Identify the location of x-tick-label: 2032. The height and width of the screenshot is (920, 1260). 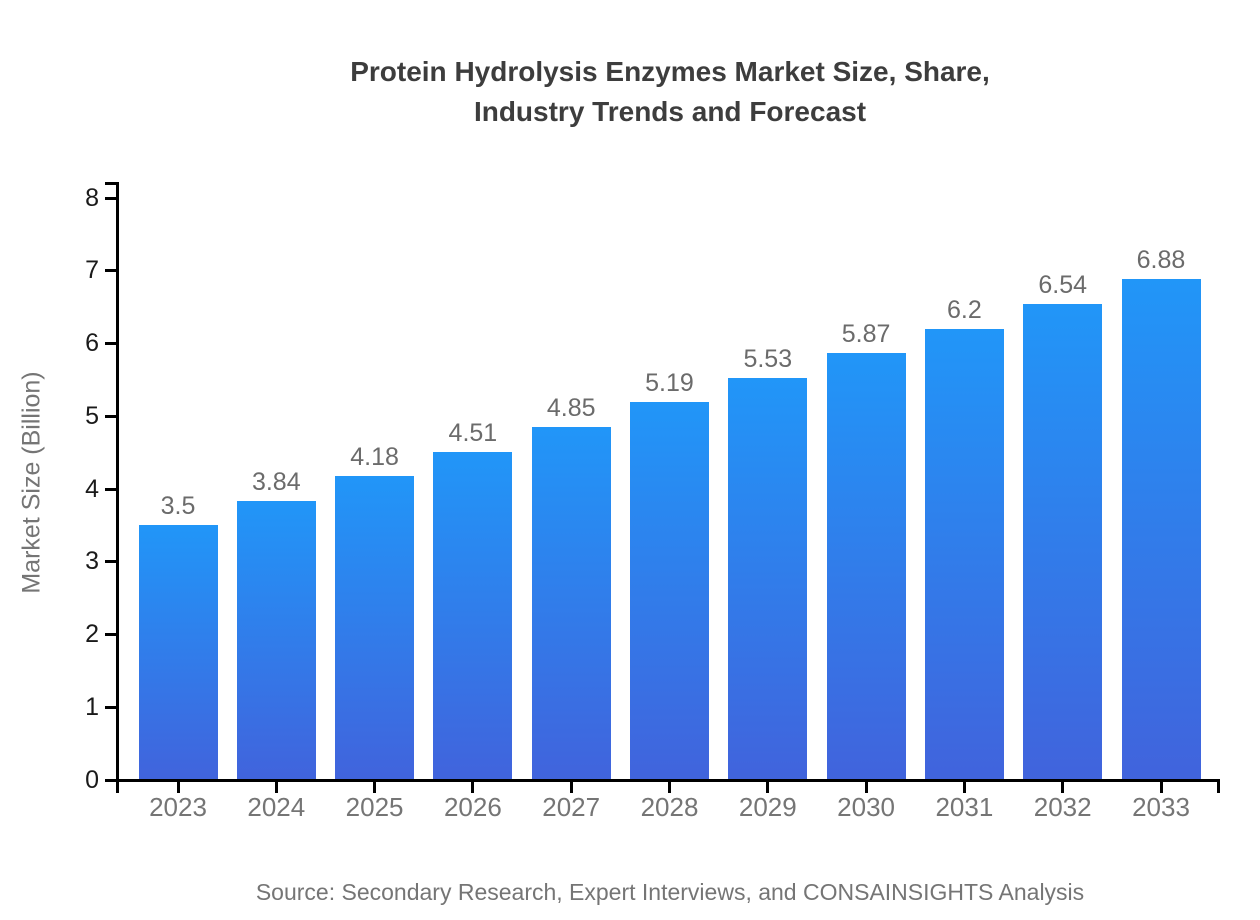
(1062, 807).